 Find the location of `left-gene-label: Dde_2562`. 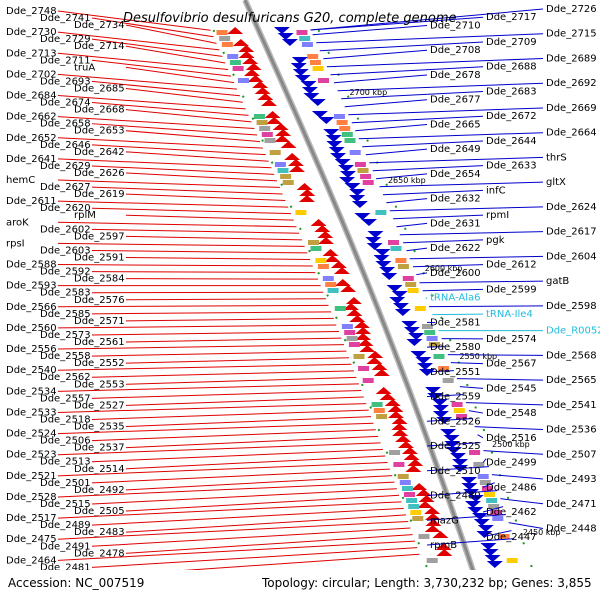

left-gene-label: Dde_2562 is located at coordinates (65, 377).